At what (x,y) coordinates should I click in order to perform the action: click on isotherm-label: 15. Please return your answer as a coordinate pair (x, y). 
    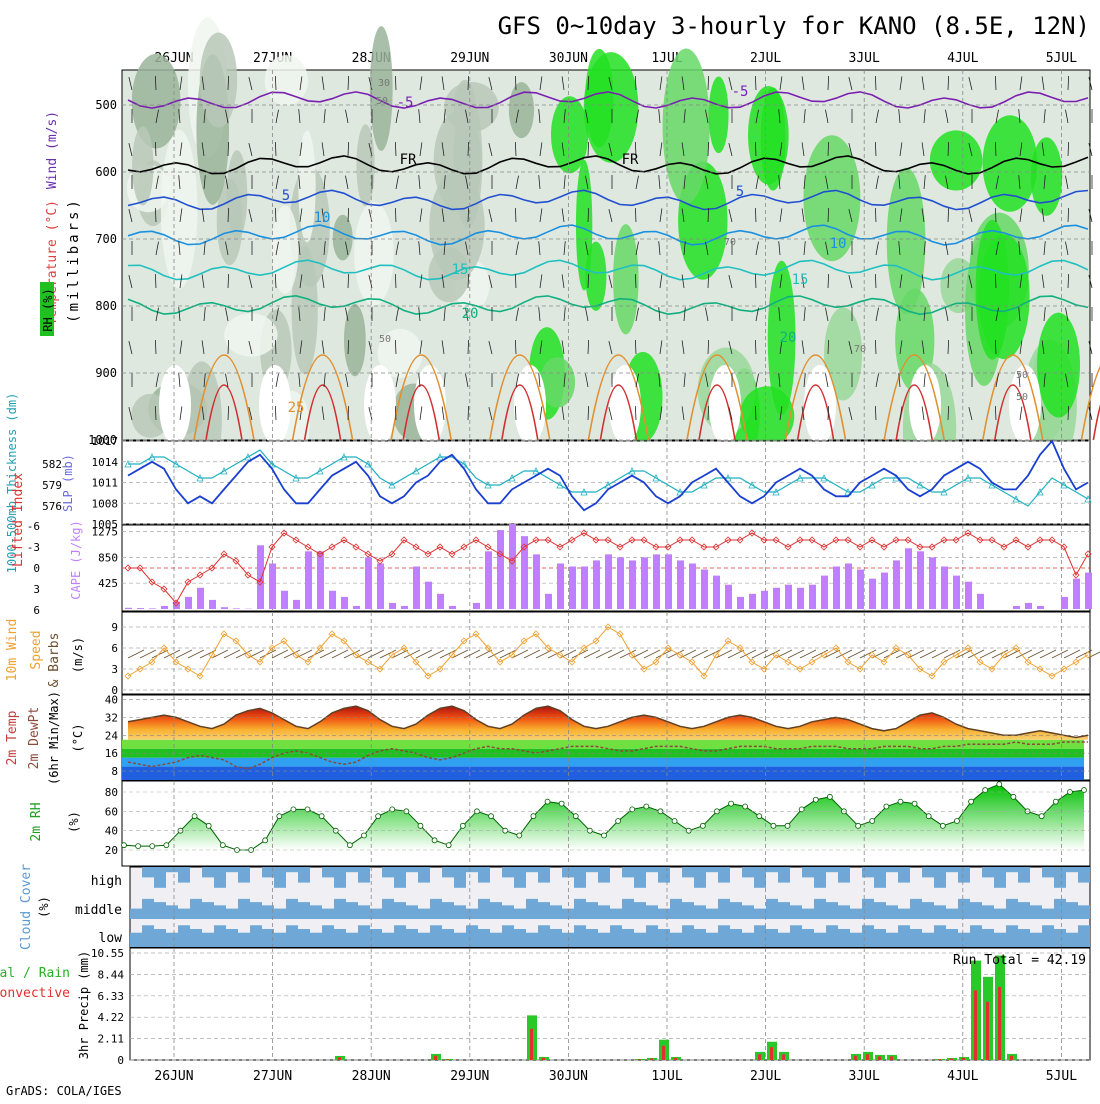
    Looking at the image, I should click on (460, 270).